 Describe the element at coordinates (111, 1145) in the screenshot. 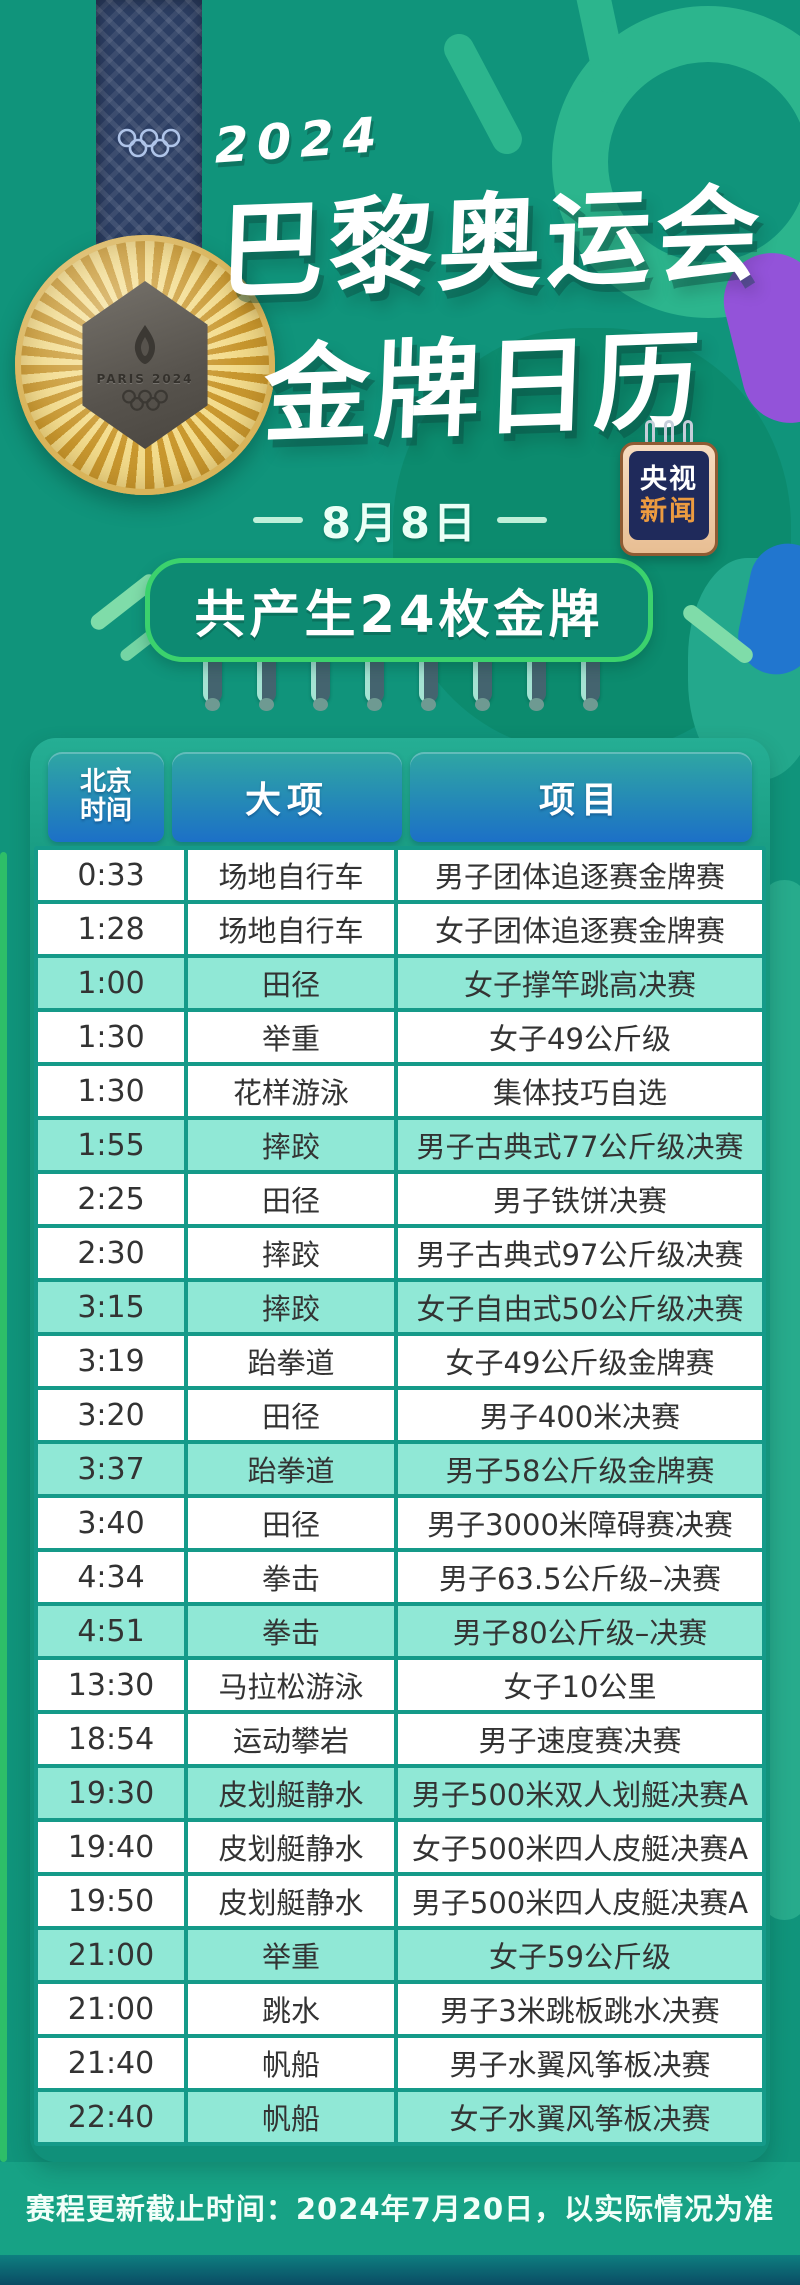

I see `table-row-5-time: 1:55` at that location.